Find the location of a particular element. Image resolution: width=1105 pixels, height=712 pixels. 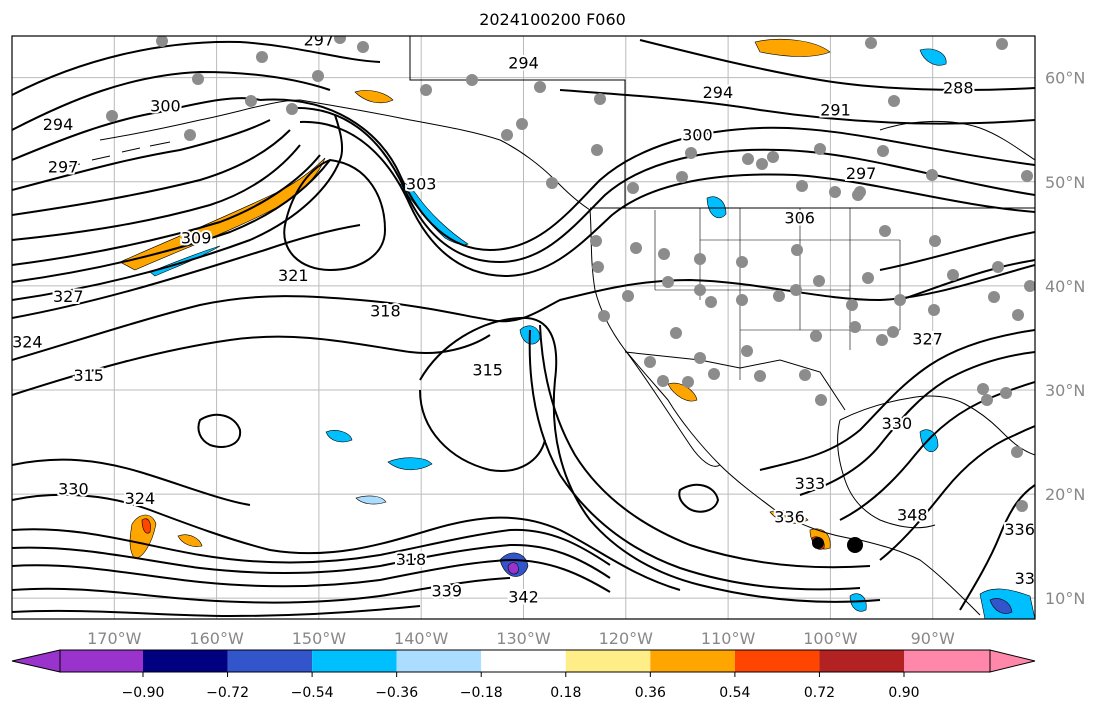

contour-label: 336 is located at coordinates (789, 517).